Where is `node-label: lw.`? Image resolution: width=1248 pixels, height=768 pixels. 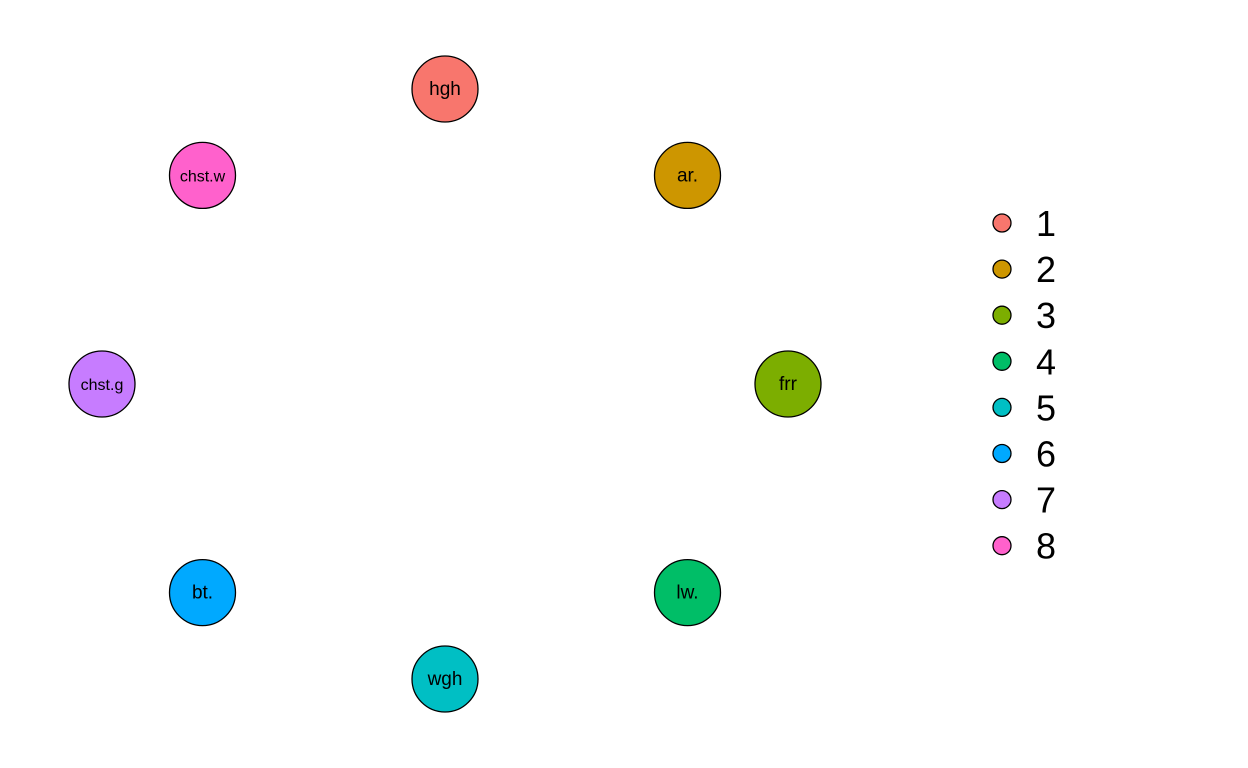 node-label: lw. is located at coordinates (687, 593).